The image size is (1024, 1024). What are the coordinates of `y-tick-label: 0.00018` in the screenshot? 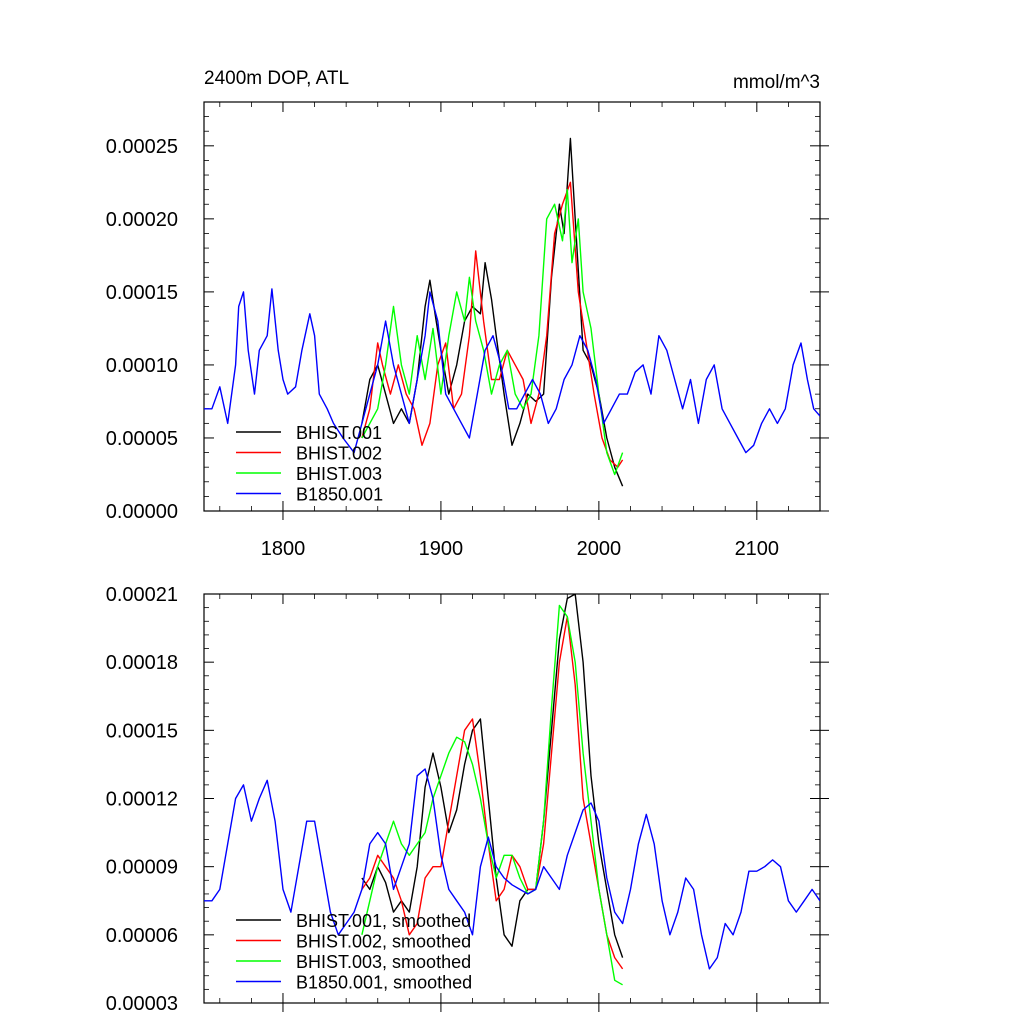 It's located at (142, 663).